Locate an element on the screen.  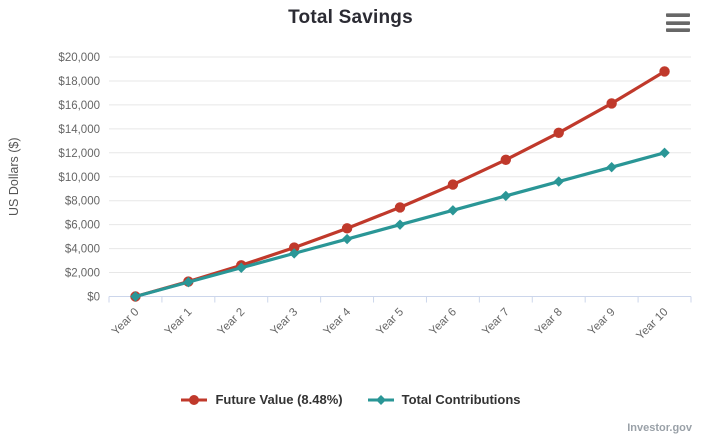
x-tick-label: Year 1 is located at coordinates (179, 322).